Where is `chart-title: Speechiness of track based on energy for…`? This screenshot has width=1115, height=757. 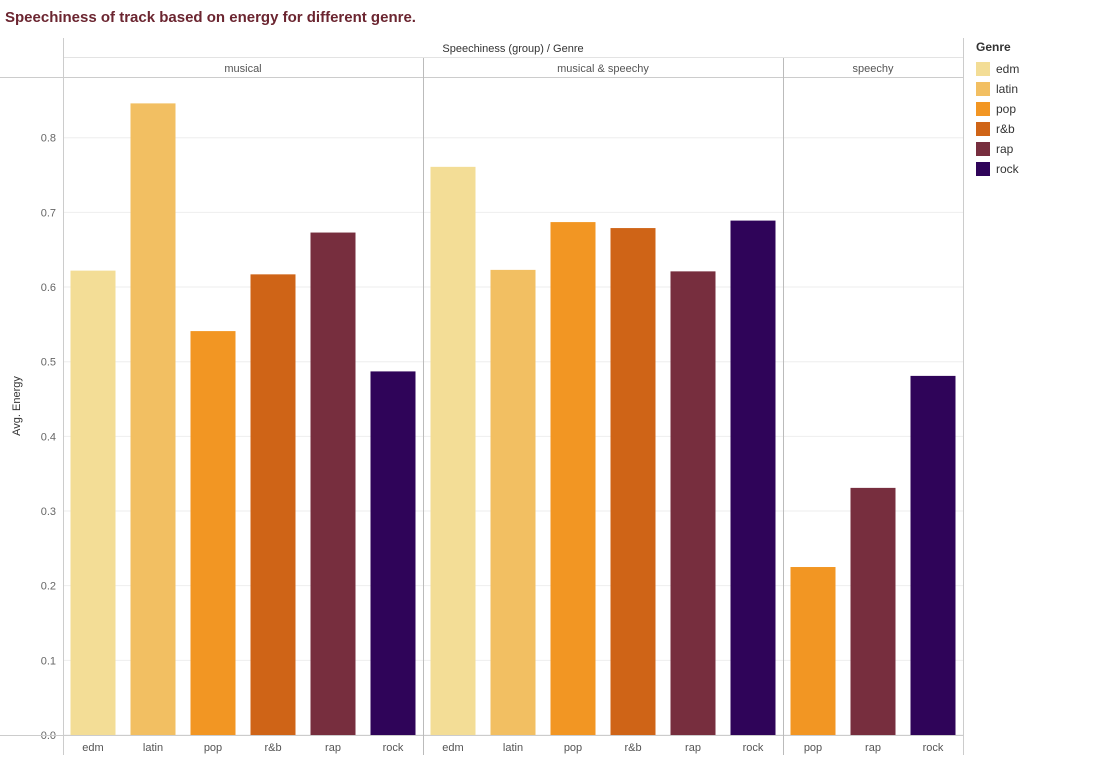 chart-title: Speechiness of track based on energy for… is located at coordinates (210, 17).